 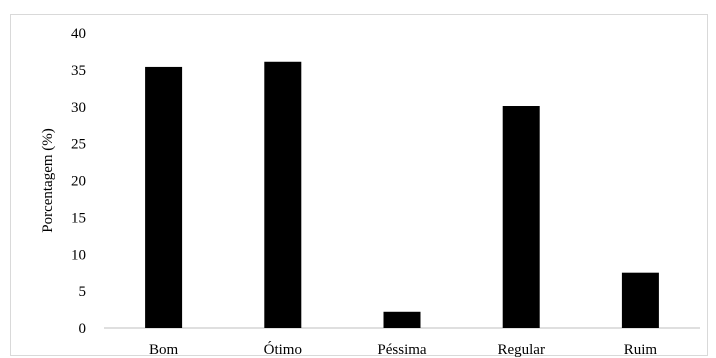 I want to click on x-category-label: Ruim, so click(x=641, y=350).